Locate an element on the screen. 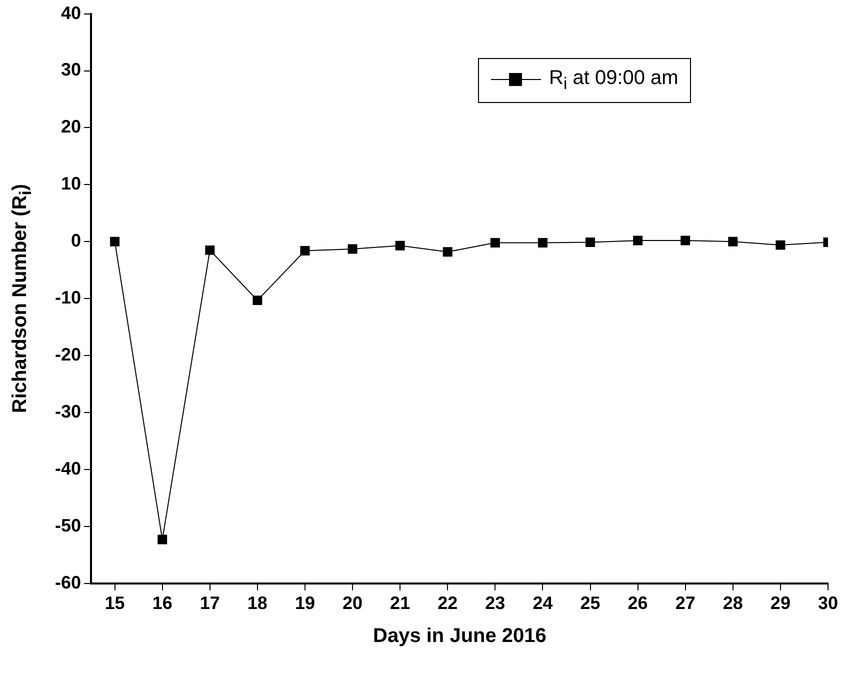  x-tick-label: 20 is located at coordinates (352, 603).